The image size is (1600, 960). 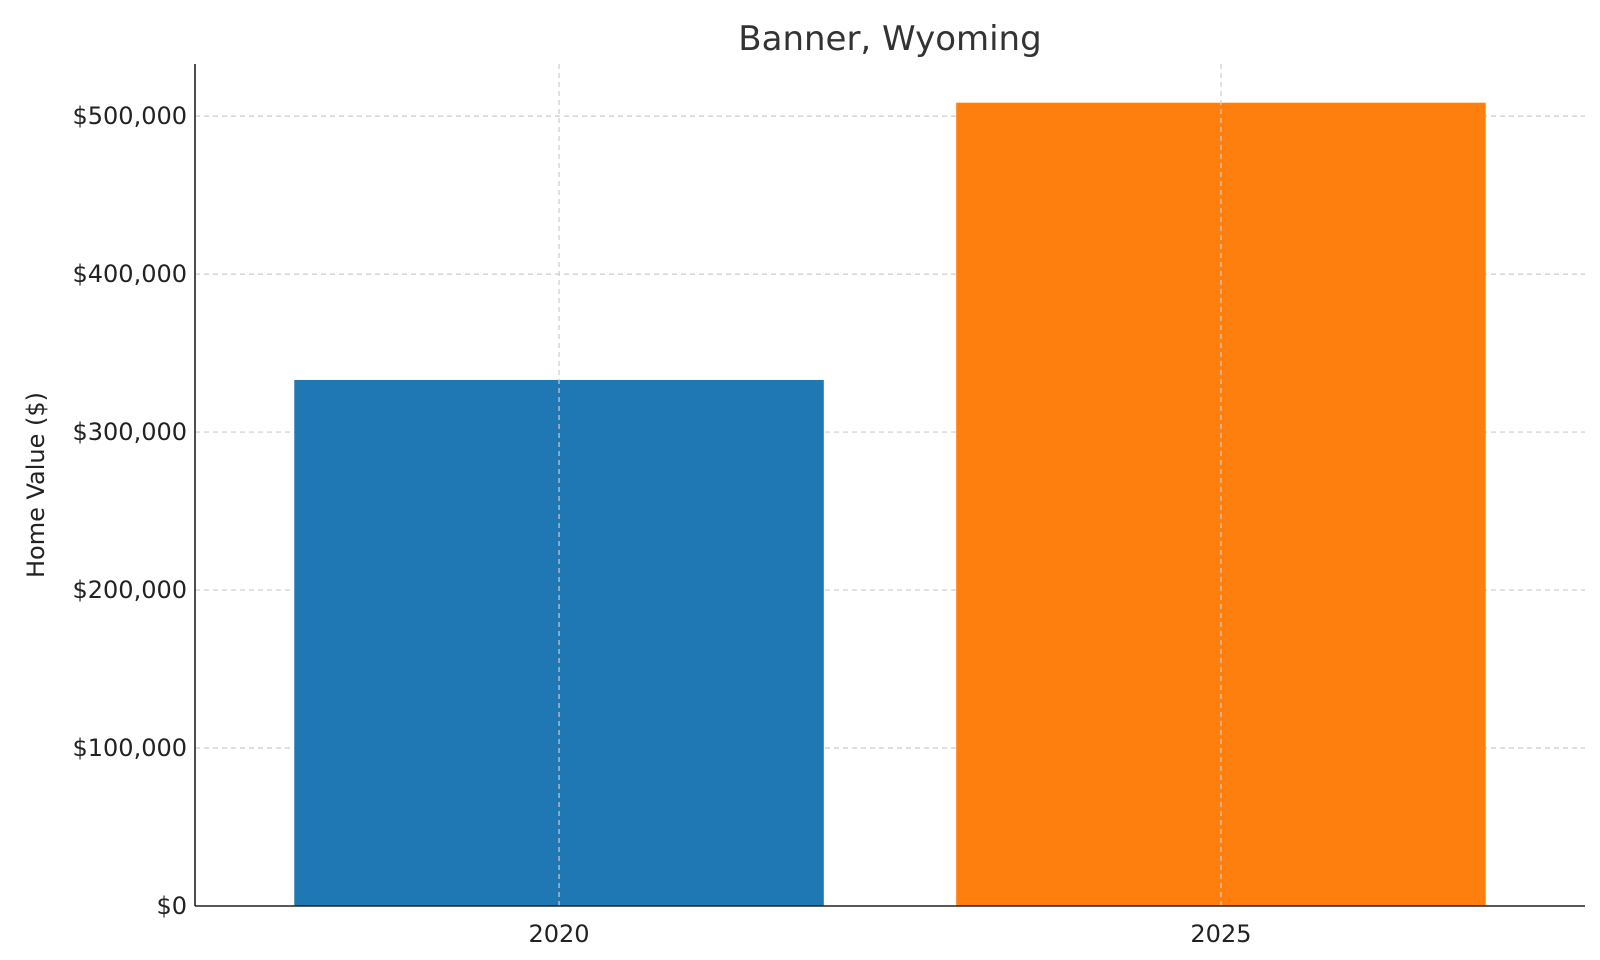 What do you see at coordinates (1220, 934) in the screenshot?
I see `x-tick-label: 2025` at bounding box center [1220, 934].